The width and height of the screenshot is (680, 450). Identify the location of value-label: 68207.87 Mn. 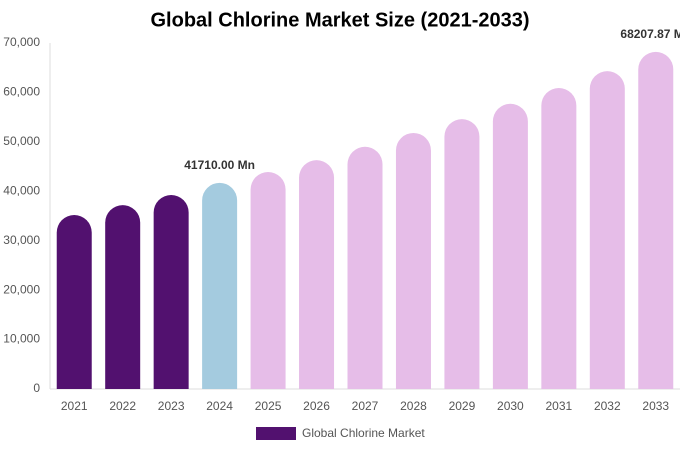
(650, 34).